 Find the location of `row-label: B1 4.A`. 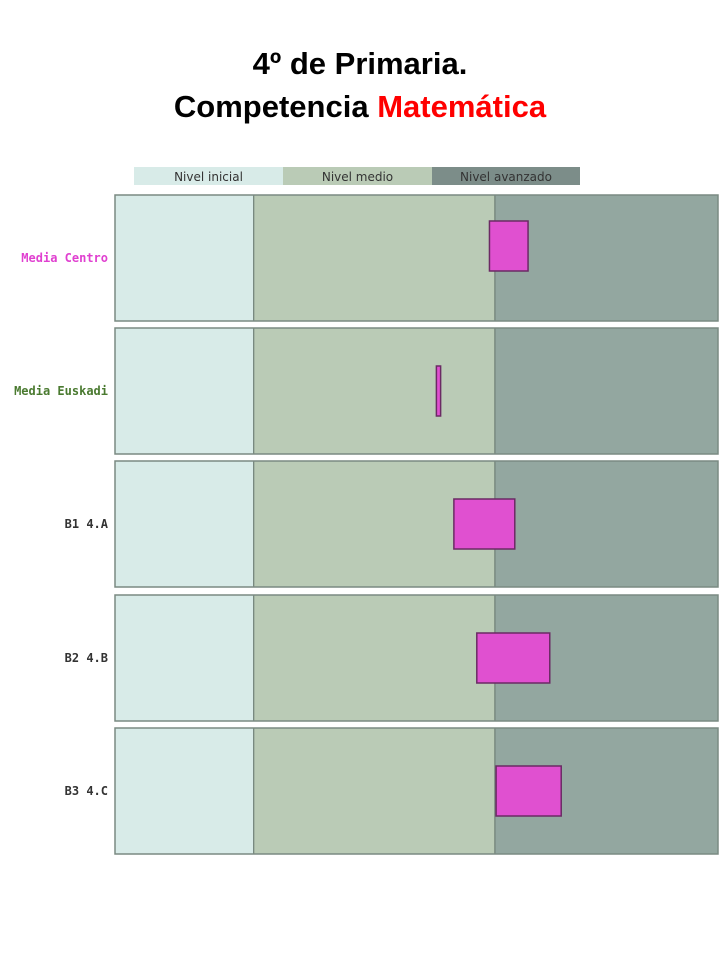

row-label: B1 4.A is located at coordinates (87, 524).